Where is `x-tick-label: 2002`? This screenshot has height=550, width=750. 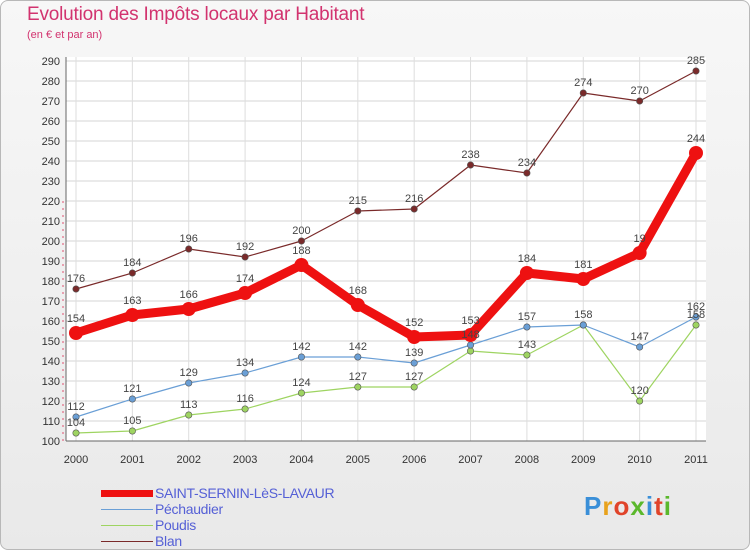
x-tick-label: 2002 is located at coordinates (188, 460).